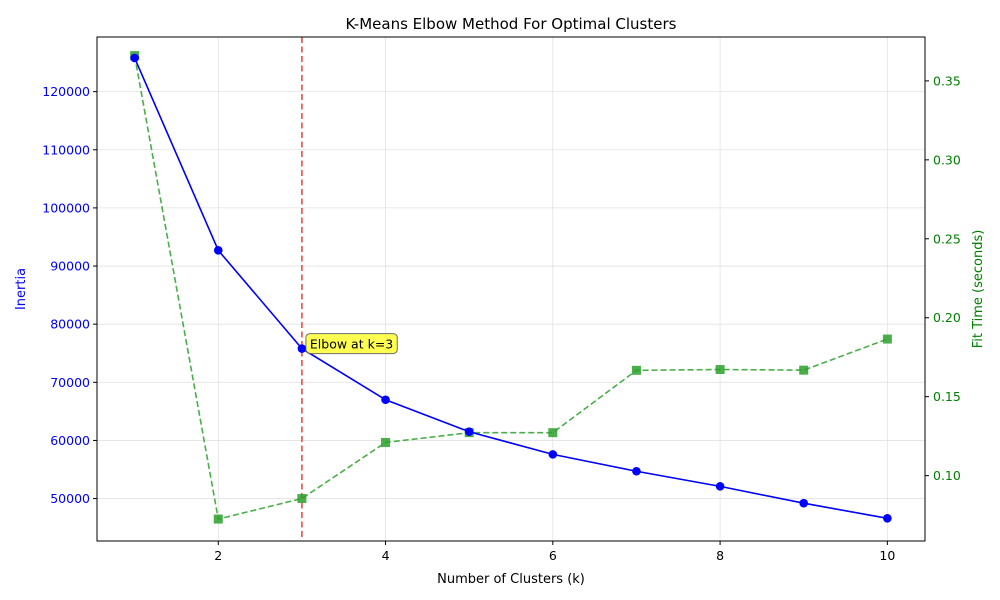 This screenshot has height=600, width=1000. I want to click on x-tick-label: 8, so click(720, 555).